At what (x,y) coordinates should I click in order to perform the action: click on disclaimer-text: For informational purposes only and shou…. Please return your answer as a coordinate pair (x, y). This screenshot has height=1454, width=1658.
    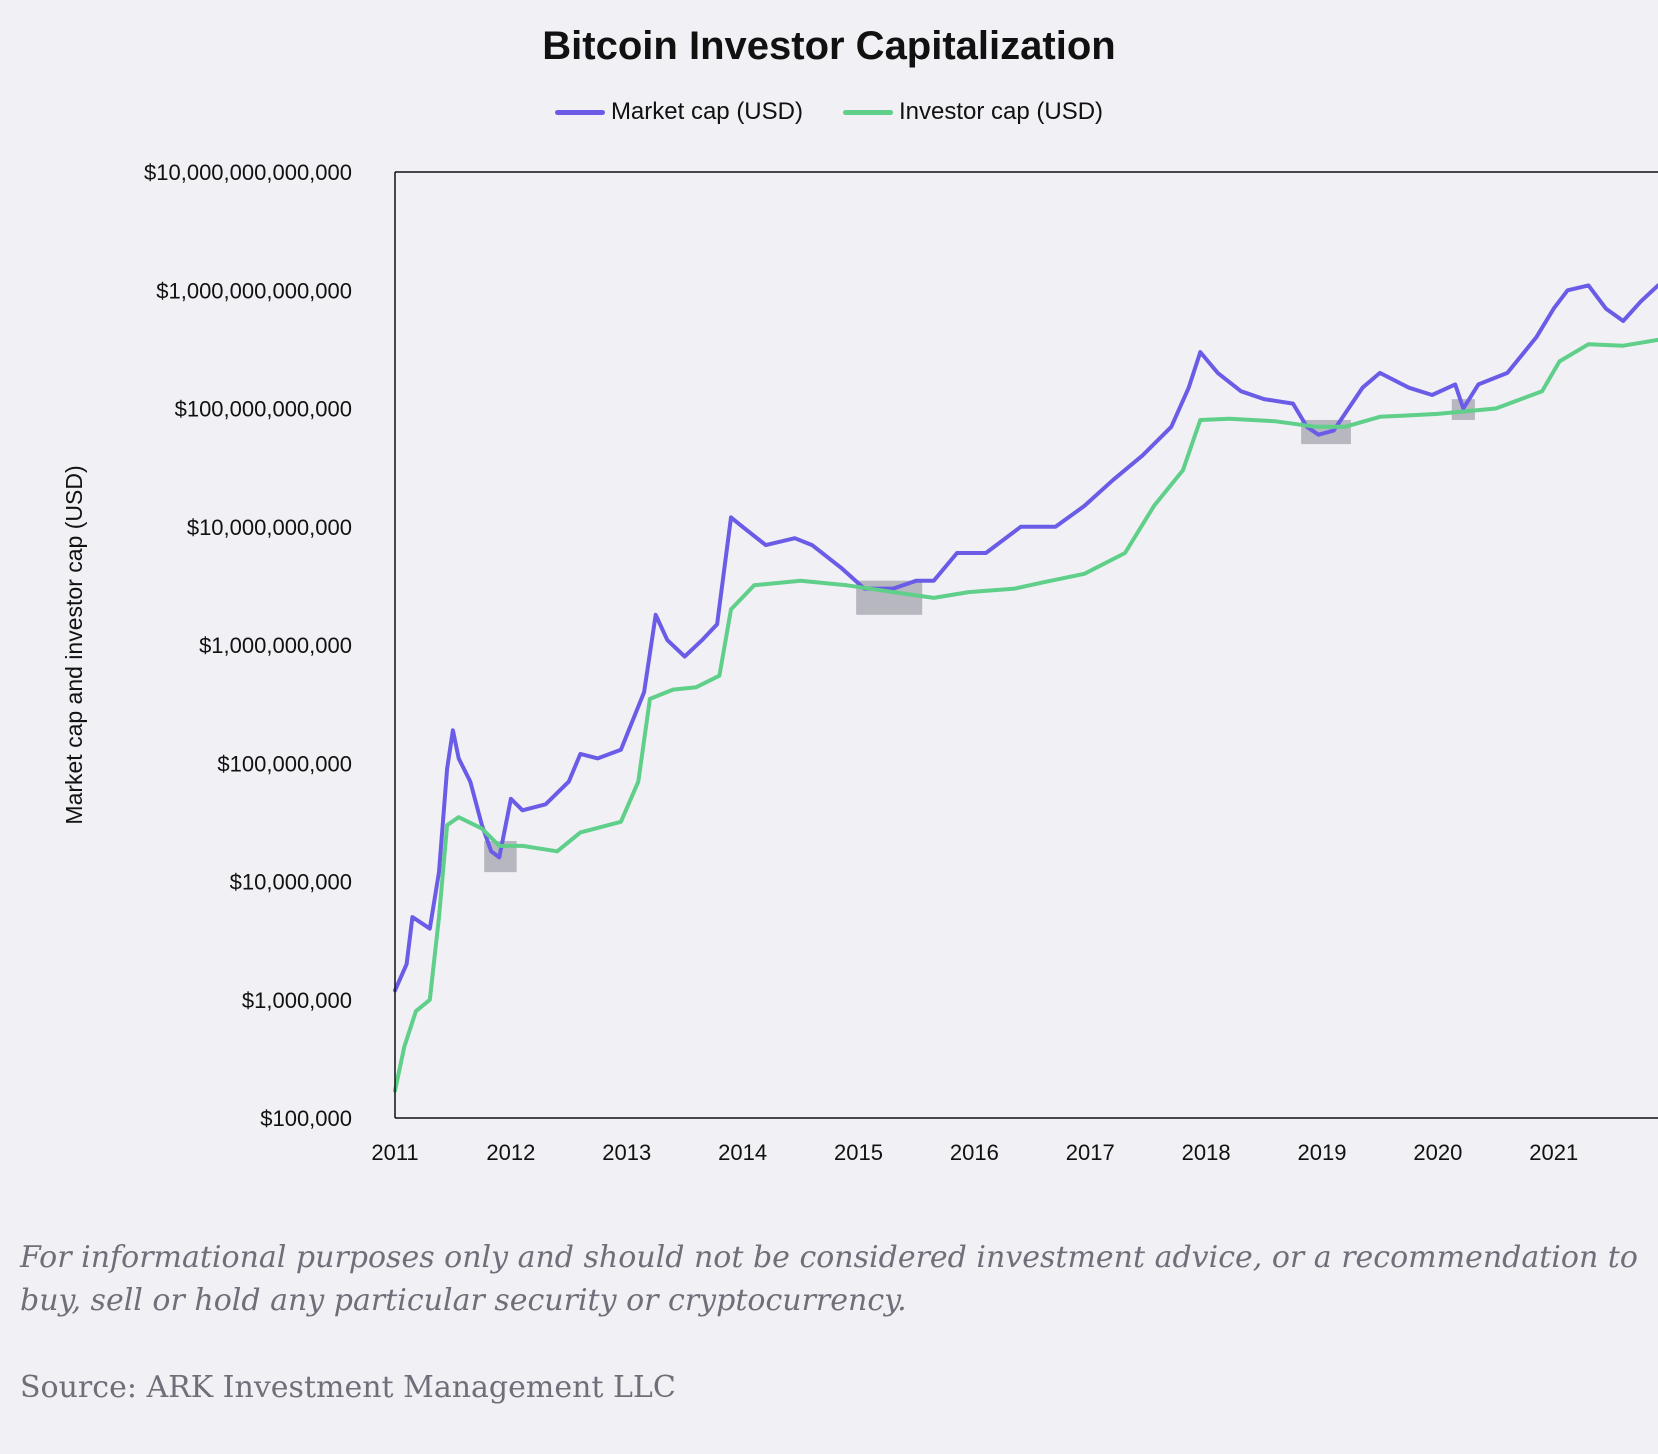
    Looking at the image, I should click on (829, 1279).